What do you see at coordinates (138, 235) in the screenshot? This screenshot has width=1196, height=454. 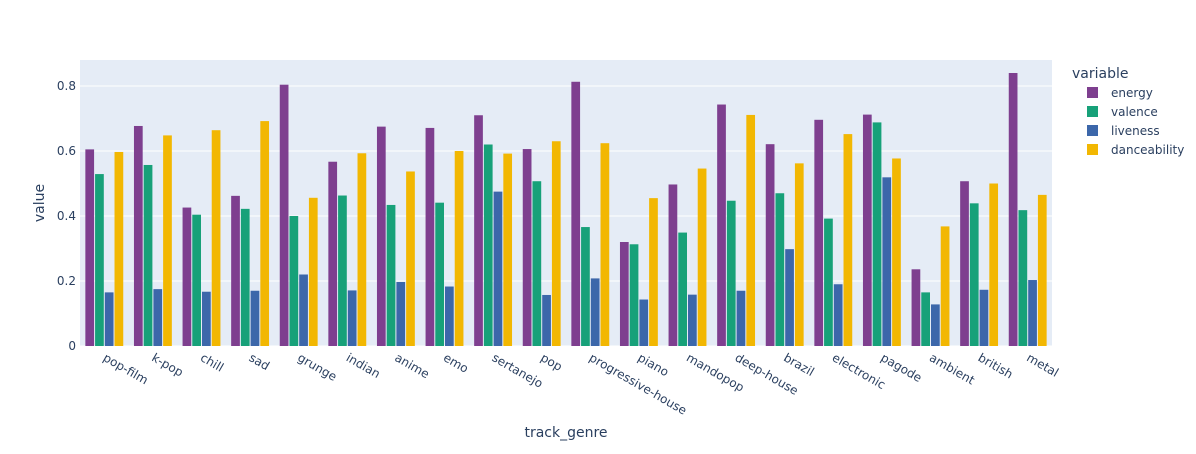 I see `bar-energy-k-pop` at bounding box center [138, 235].